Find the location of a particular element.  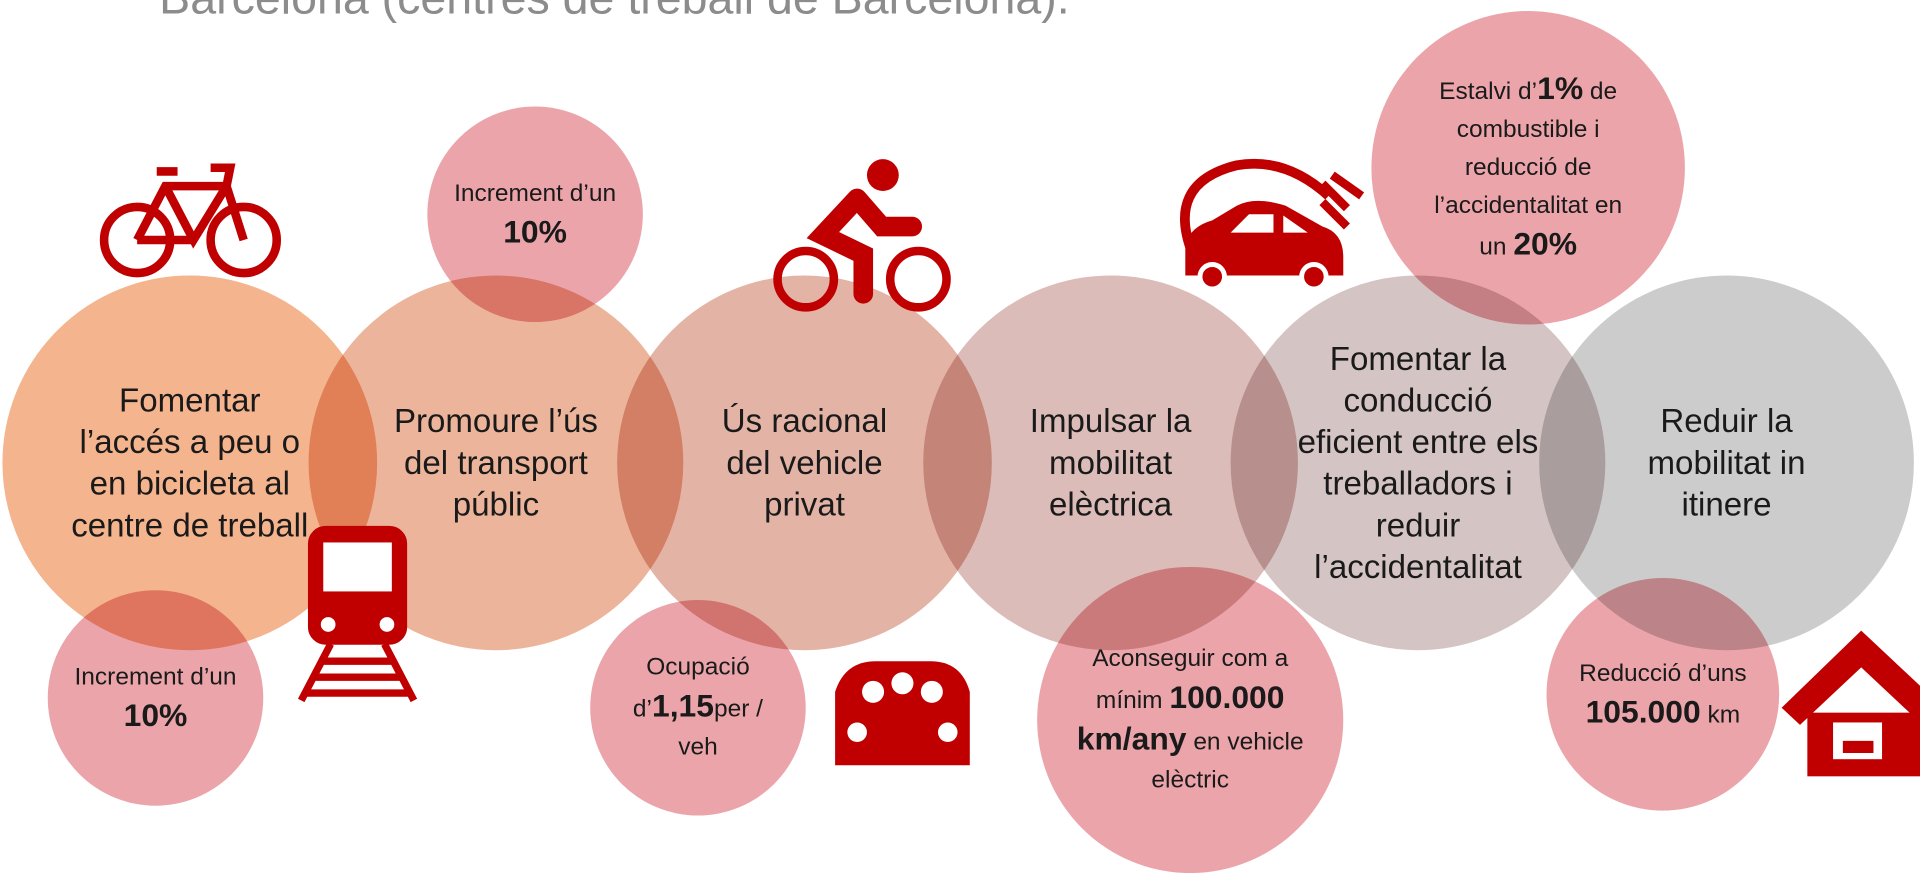

target-figure: 1,15 is located at coordinates (683, 705).